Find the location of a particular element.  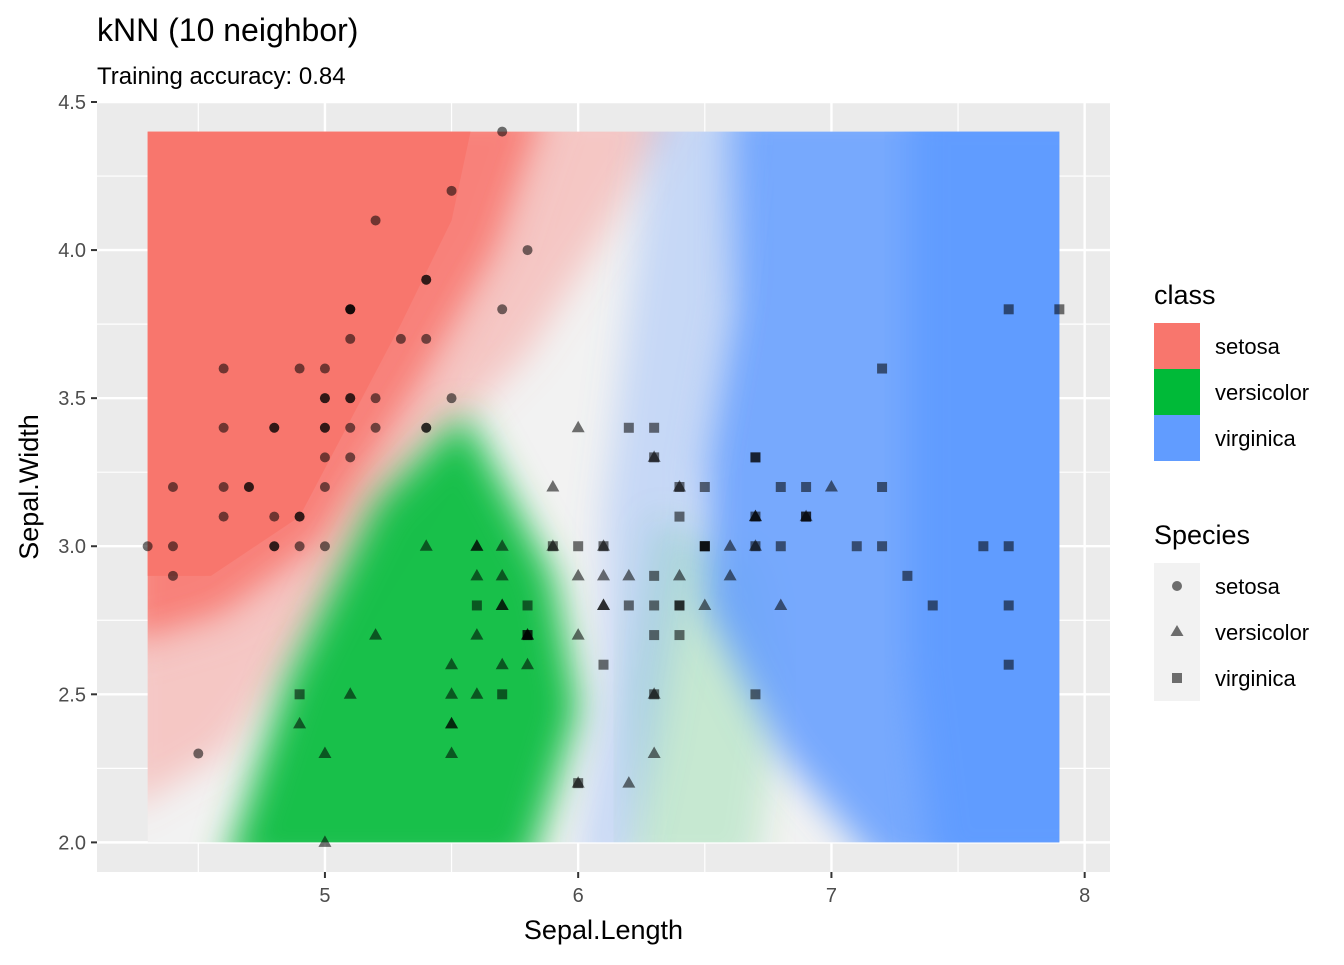

region-versicolor is located at coordinates (406, 627).